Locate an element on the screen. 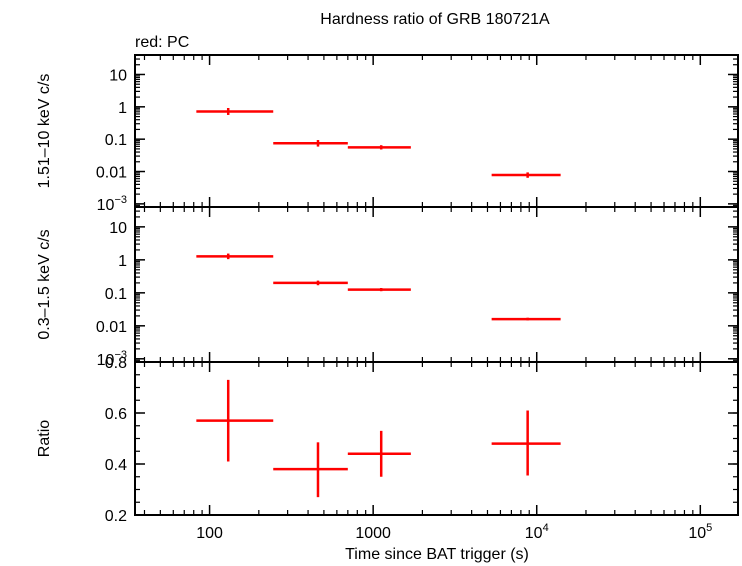 The width and height of the screenshot is (742, 566). chart-title: Hardness ratio of GRB 180721A is located at coordinates (435, 19).